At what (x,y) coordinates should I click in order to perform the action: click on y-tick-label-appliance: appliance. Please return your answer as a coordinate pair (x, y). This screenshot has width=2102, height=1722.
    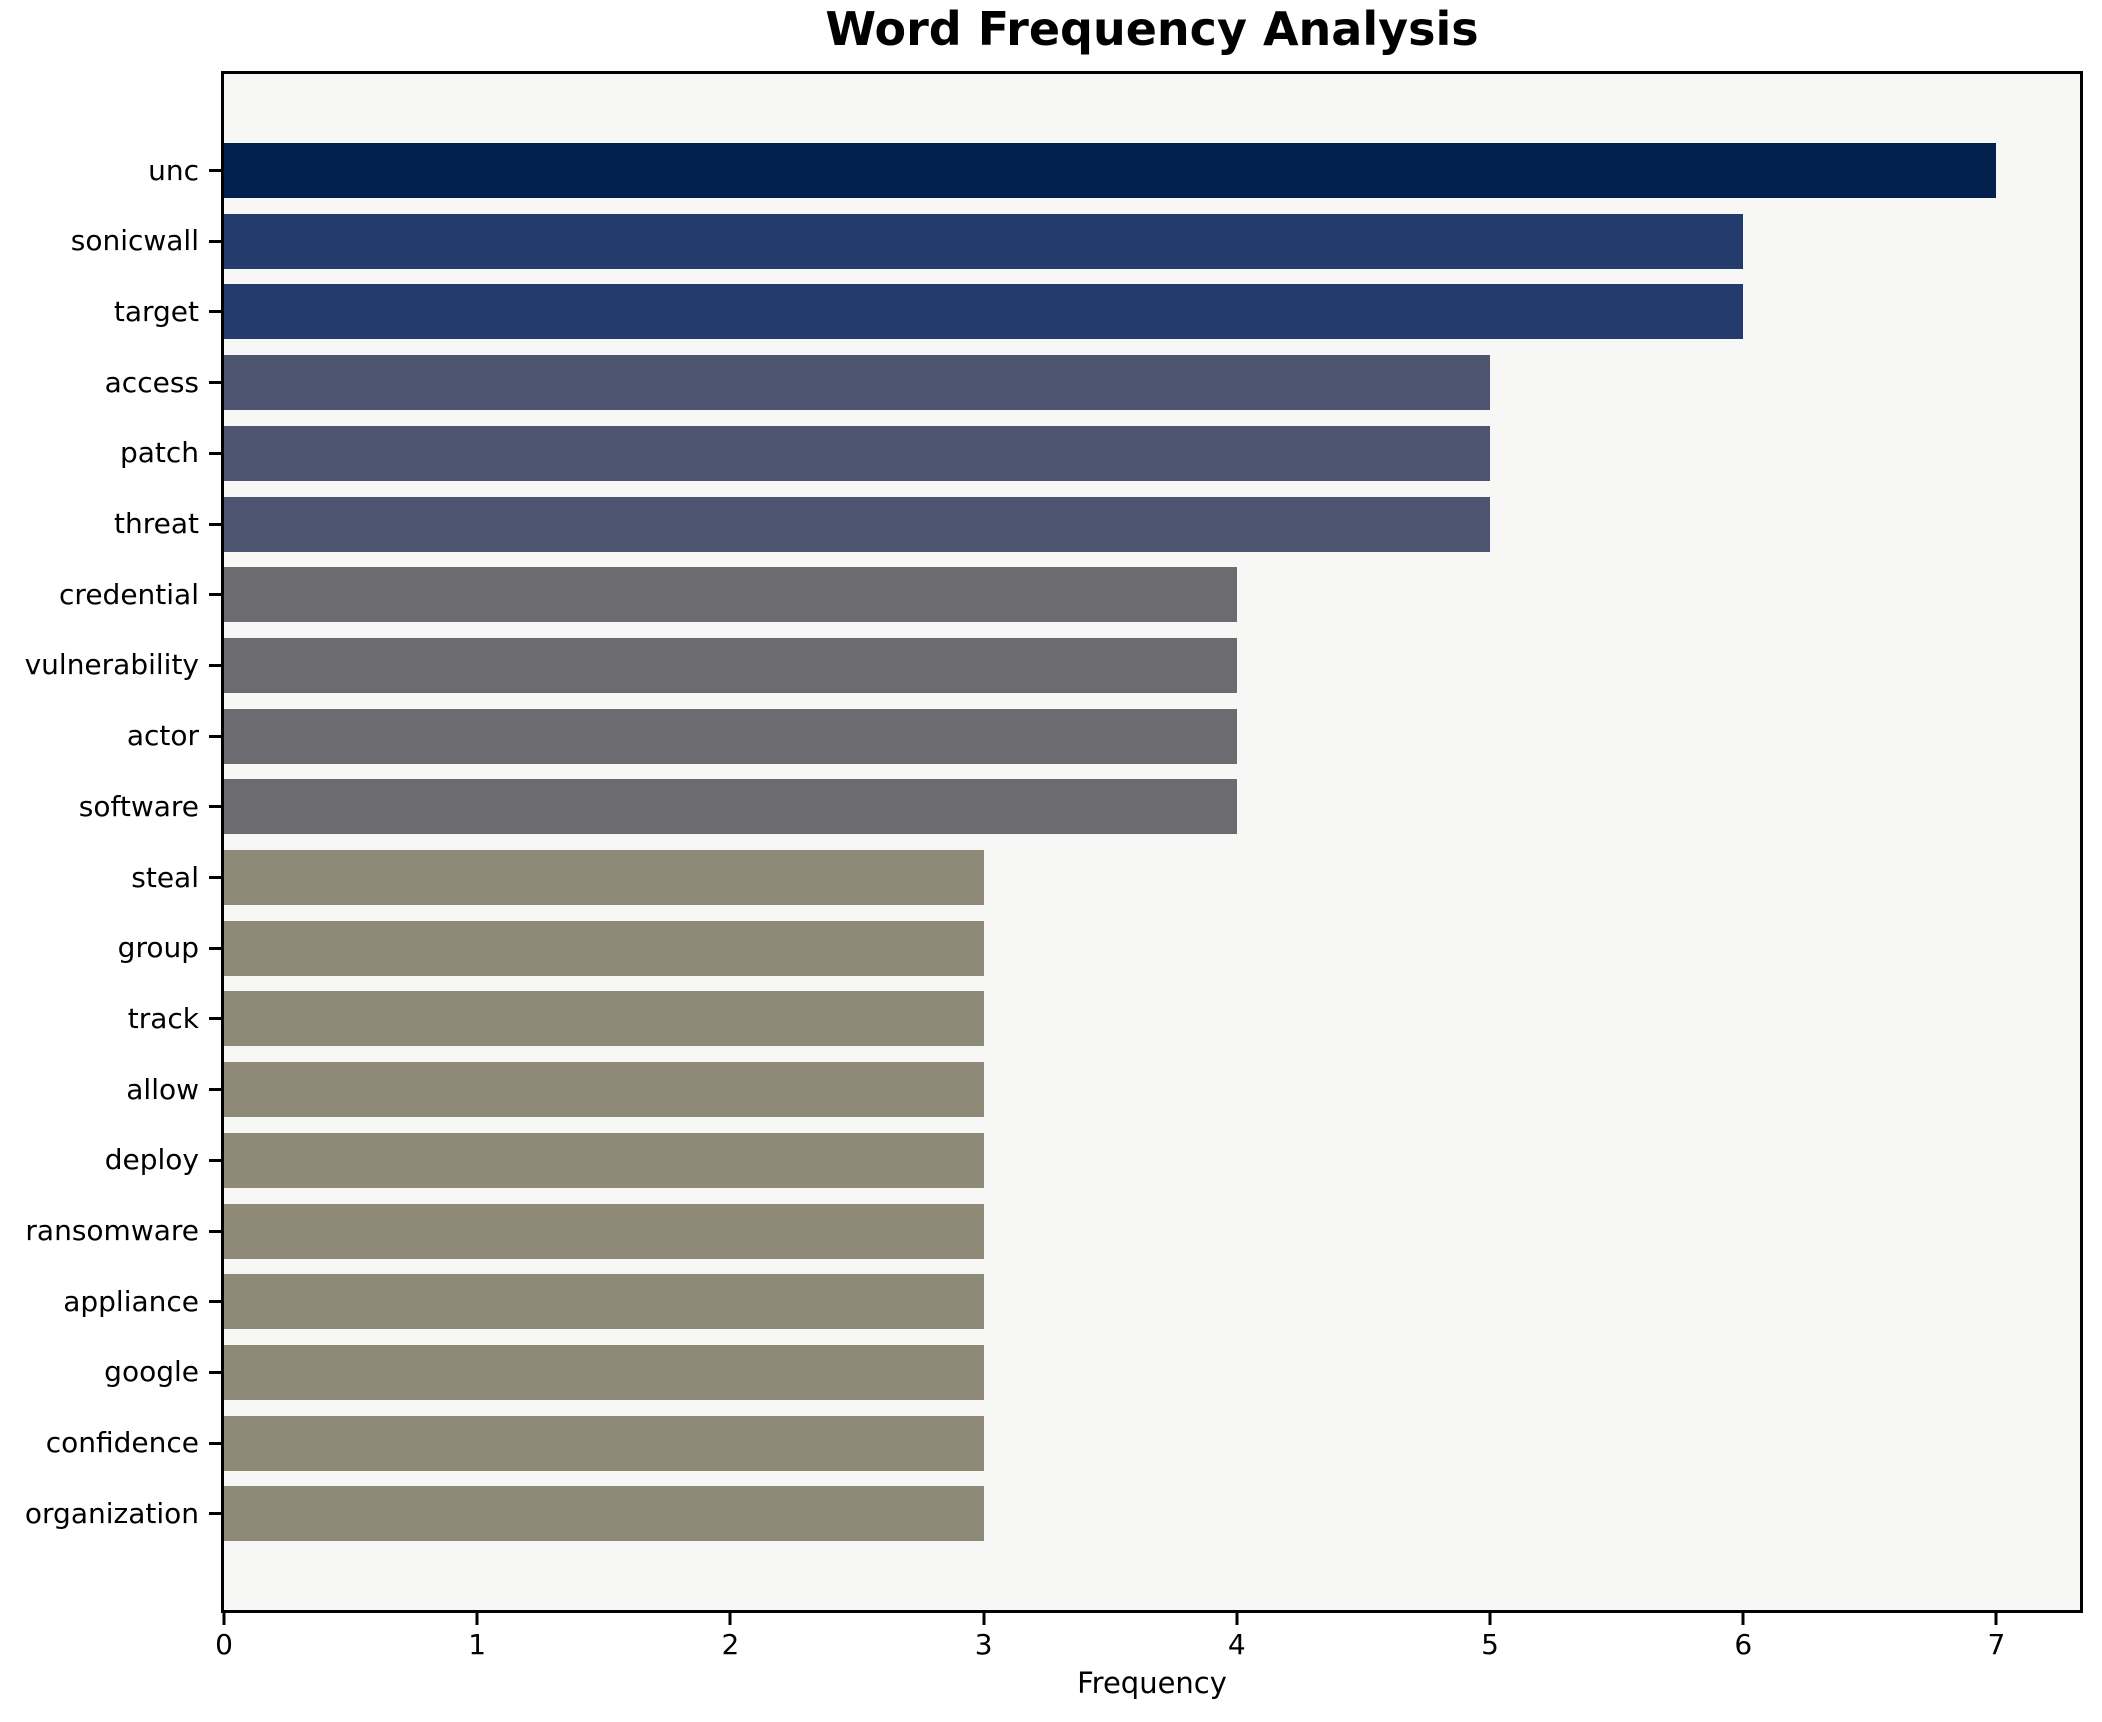
    Looking at the image, I should click on (131, 1301).